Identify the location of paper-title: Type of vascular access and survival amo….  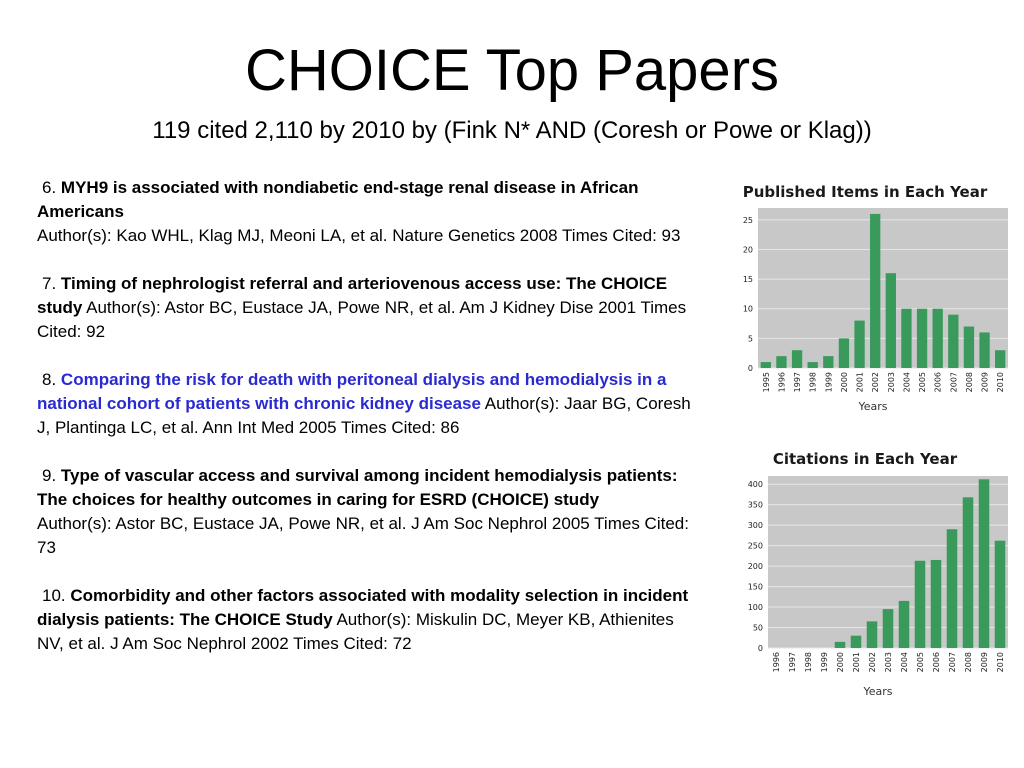
(357, 487).